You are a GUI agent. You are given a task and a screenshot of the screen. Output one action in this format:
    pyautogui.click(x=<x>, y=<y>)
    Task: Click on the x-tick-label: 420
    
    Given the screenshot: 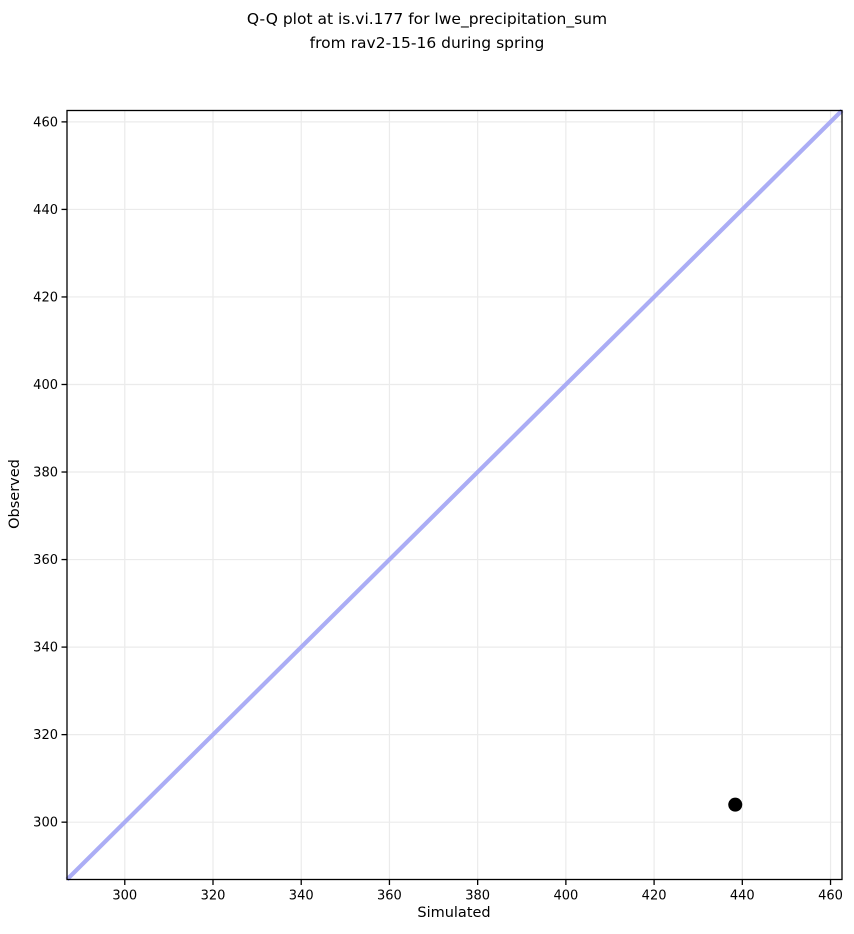 What is the action you would take?
    pyautogui.click(x=654, y=896)
    